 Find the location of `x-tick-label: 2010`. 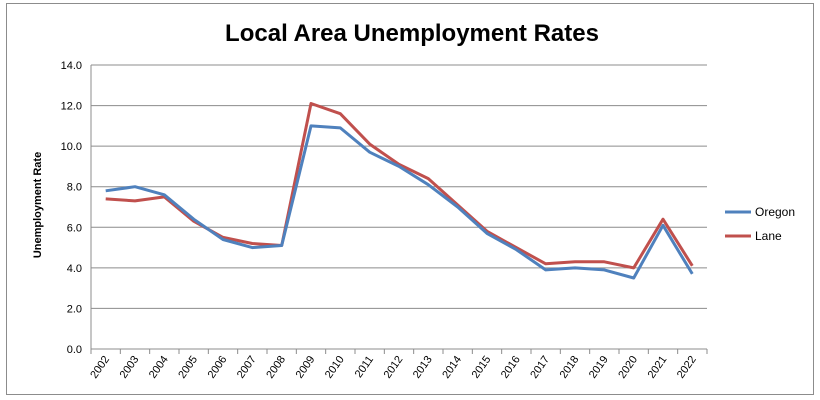

x-tick-label: 2010 is located at coordinates (335, 367).